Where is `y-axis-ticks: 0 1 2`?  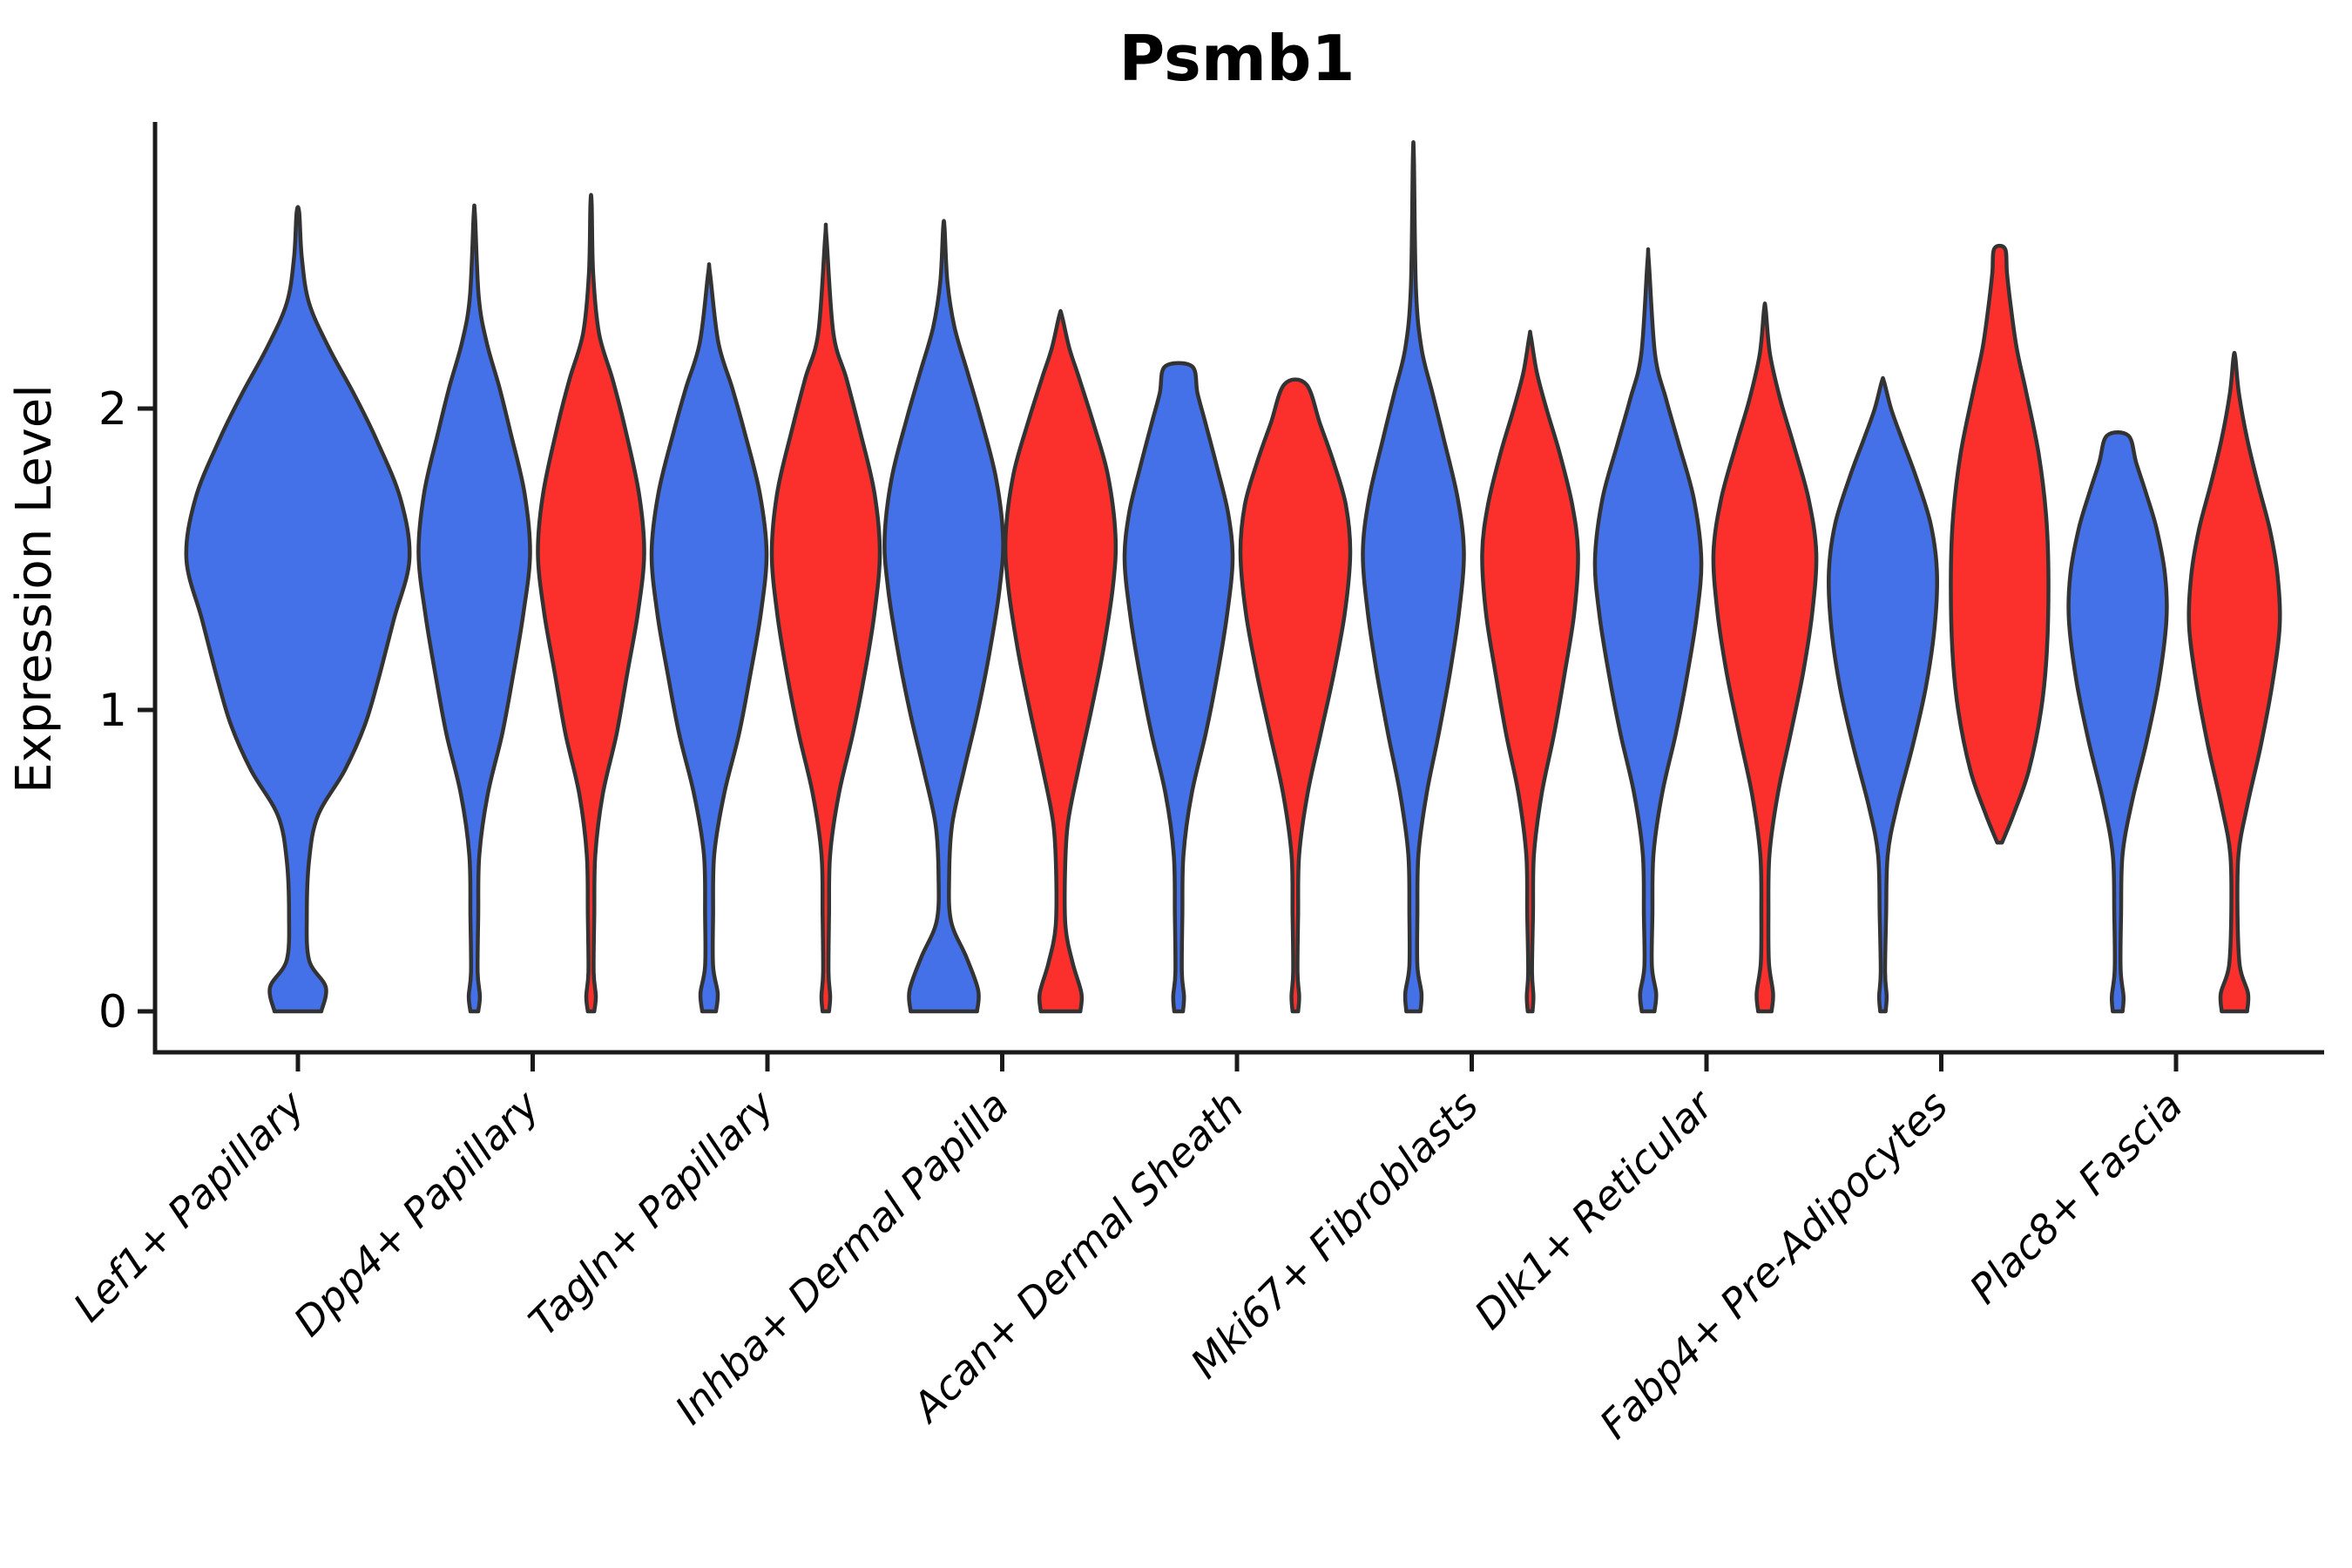 y-axis-ticks: 0 1 2 is located at coordinates (126, 710).